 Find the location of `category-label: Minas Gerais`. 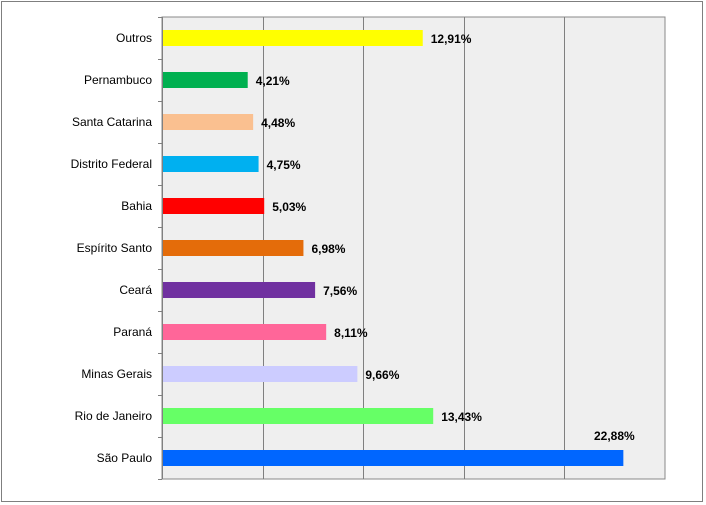

category-label: Minas Gerais is located at coordinates (116, 374).